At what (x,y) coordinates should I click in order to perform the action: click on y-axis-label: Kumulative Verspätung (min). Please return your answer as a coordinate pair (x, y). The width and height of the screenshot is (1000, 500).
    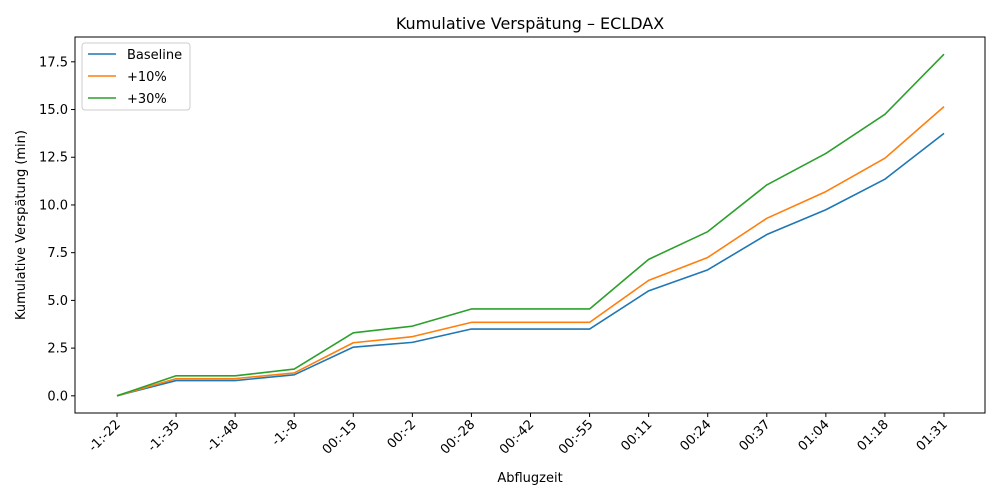
    Looking at the image, I should click on (21, 225).